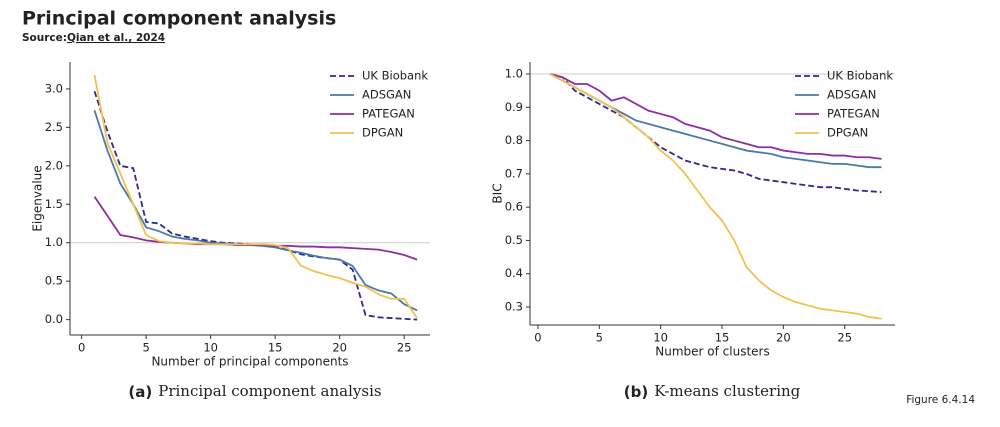 The image size is (1000, 427). I want to click on y-tick-label: 0.8, so click(514, 140).